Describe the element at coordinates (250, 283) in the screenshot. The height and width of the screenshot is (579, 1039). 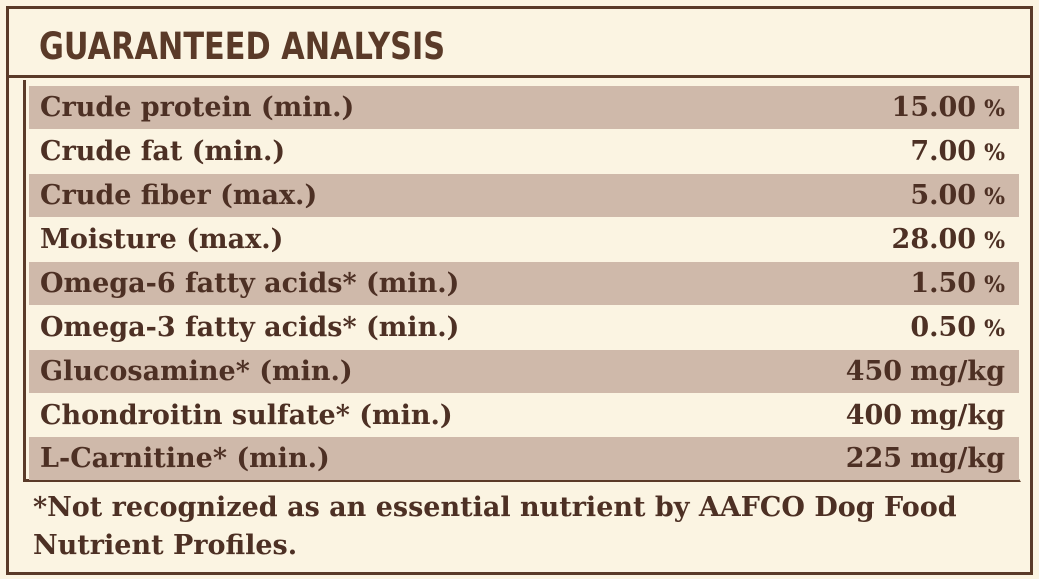
I see `row-label: Omega-6 fatty acids* (min.)` at that location.